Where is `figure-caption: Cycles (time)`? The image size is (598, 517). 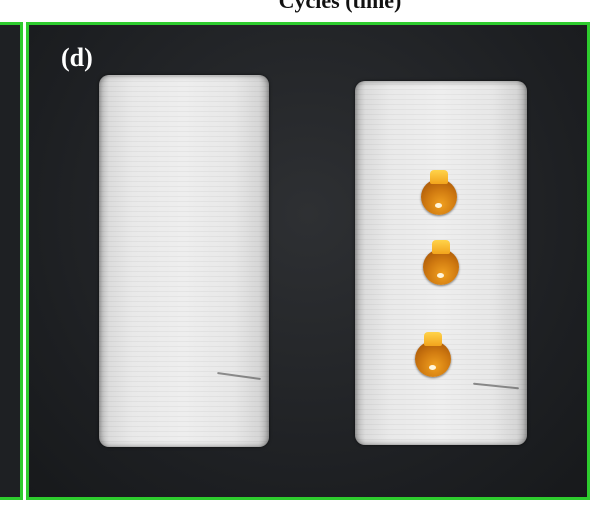
figure-caption: Cycles (time) is located at coordinates (340, 6).